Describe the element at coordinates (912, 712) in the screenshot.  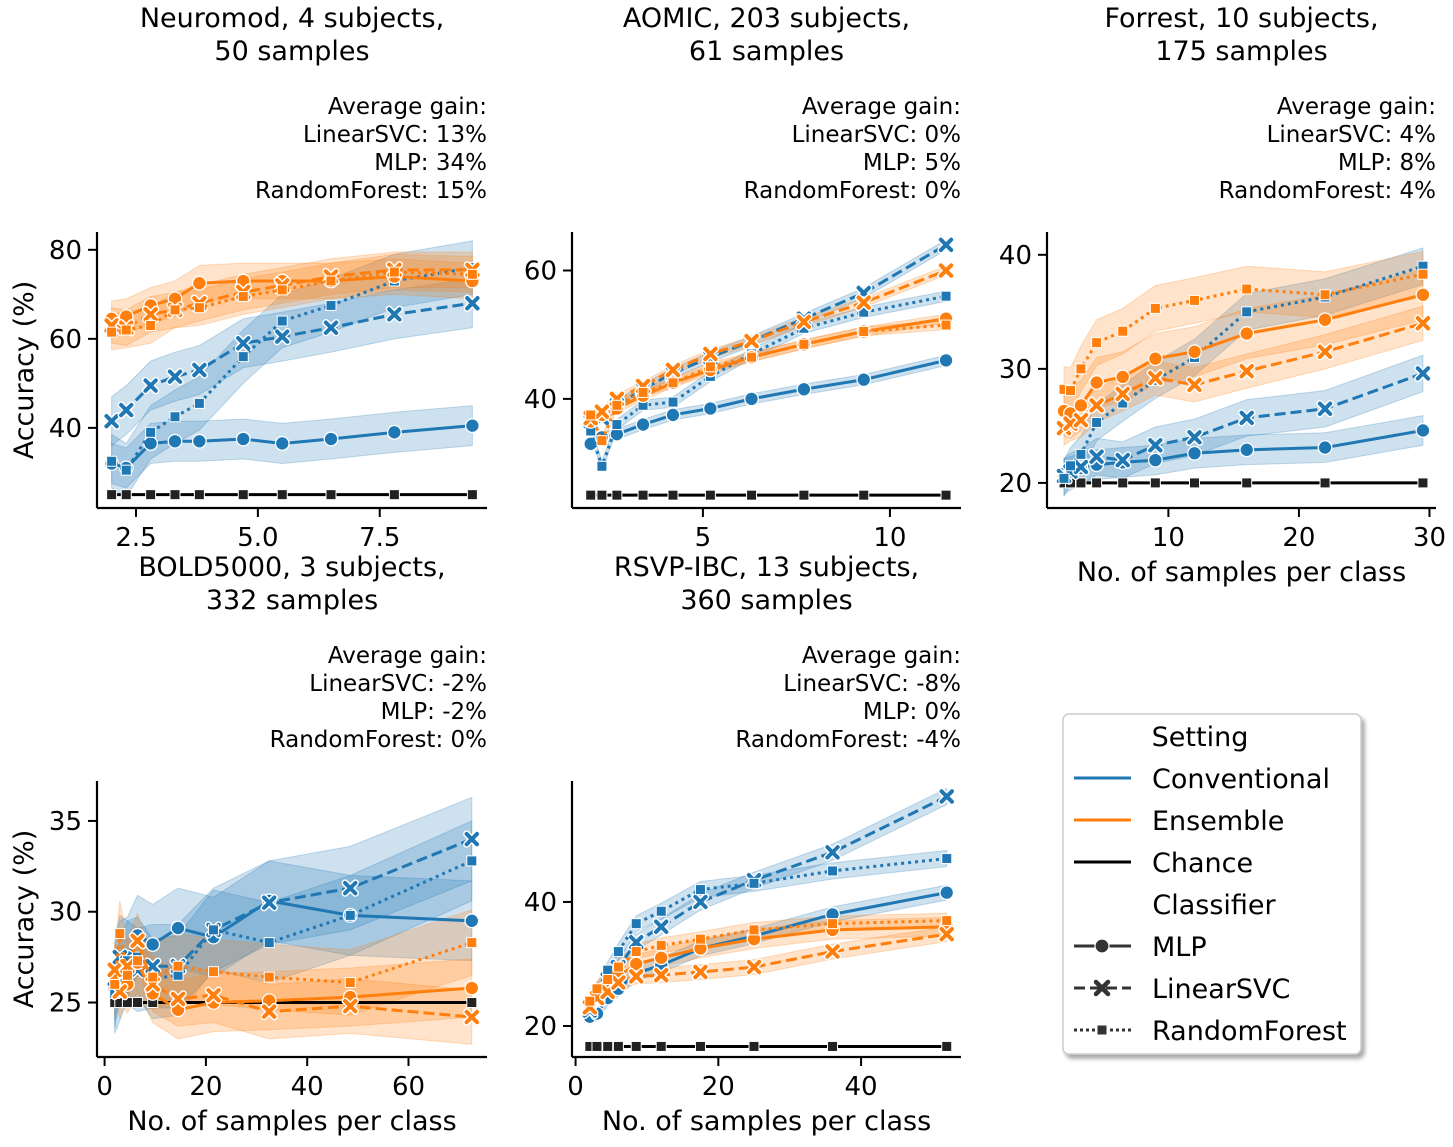
I see `gain-line: MLP: 0%` at that location.